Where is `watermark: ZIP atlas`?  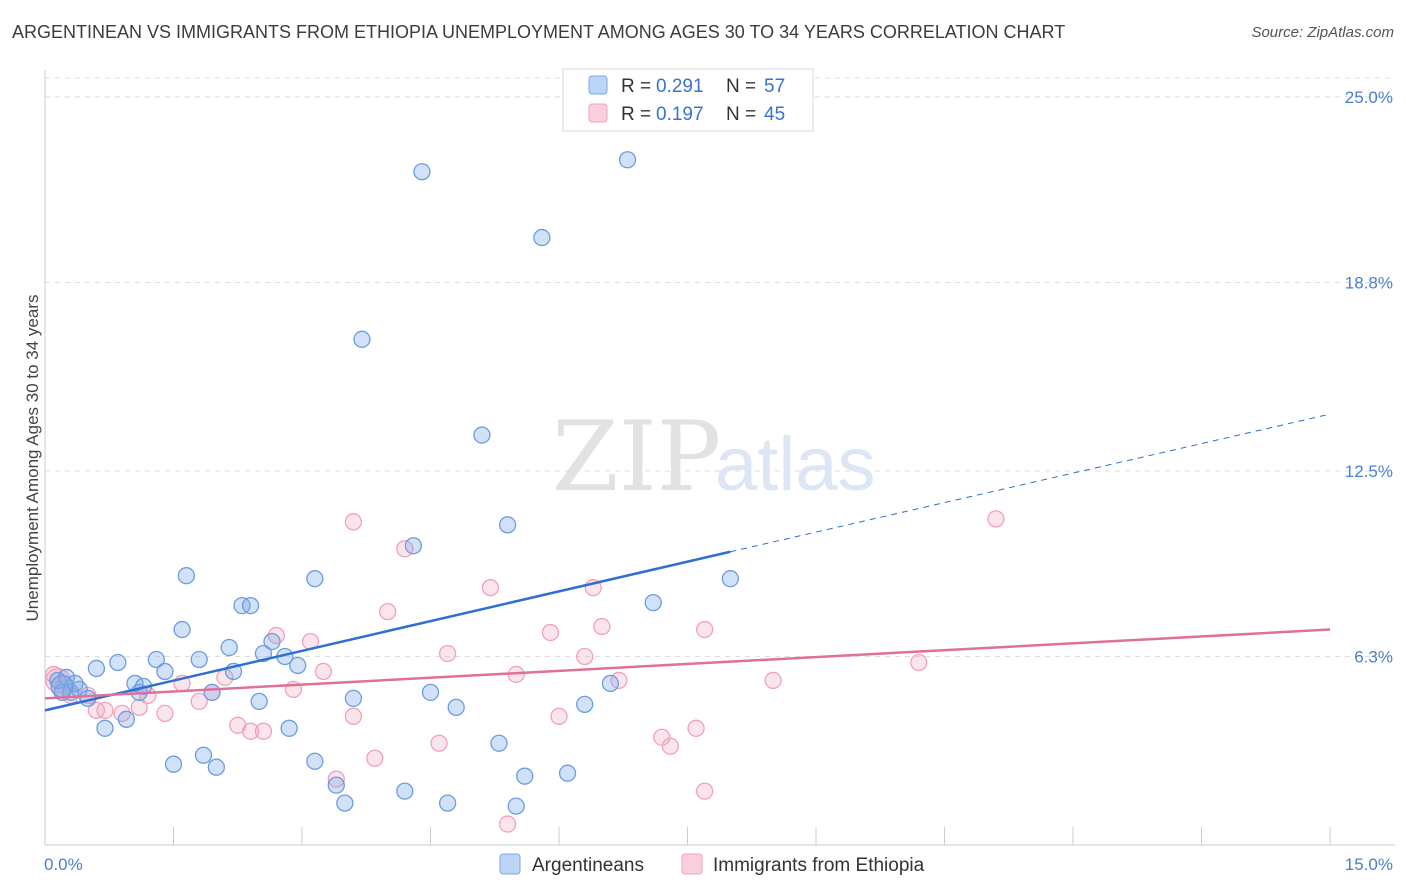
watermark: ZIP atlas is located at coordinates (714, 457).